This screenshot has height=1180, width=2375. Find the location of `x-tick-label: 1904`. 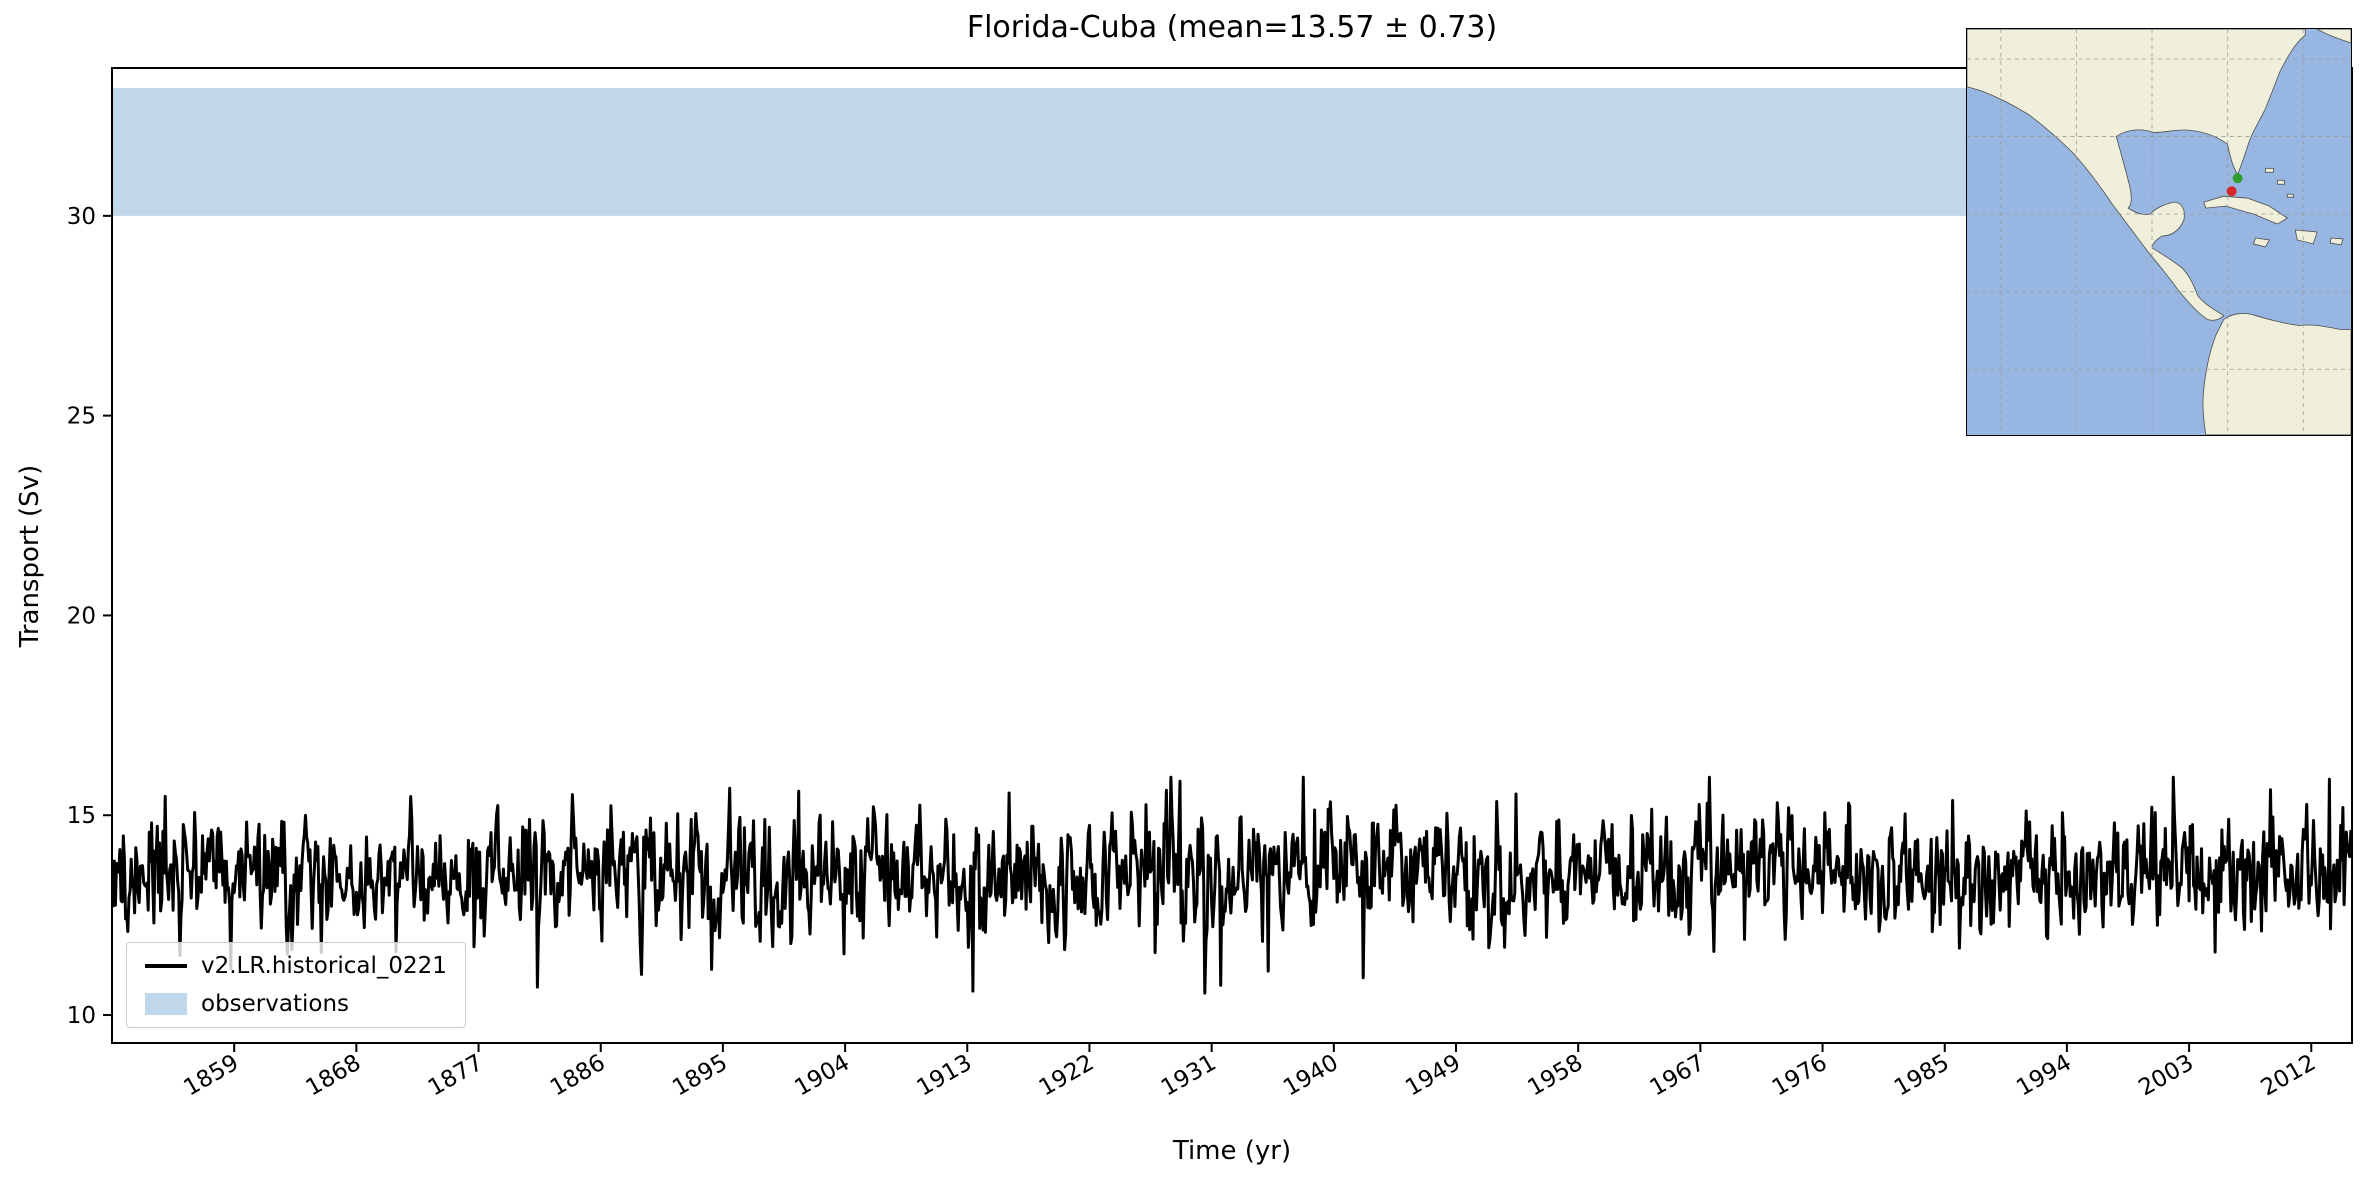

x-tick-label: 1904 is located at coordinates (822, 1076).